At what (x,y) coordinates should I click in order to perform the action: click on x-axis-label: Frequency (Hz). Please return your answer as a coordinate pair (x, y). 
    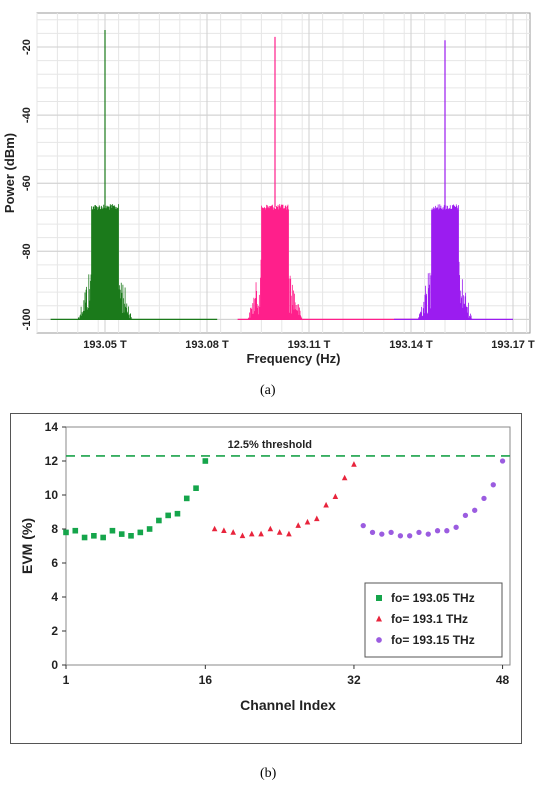
    Looking at the image, I should click on (294, 358).